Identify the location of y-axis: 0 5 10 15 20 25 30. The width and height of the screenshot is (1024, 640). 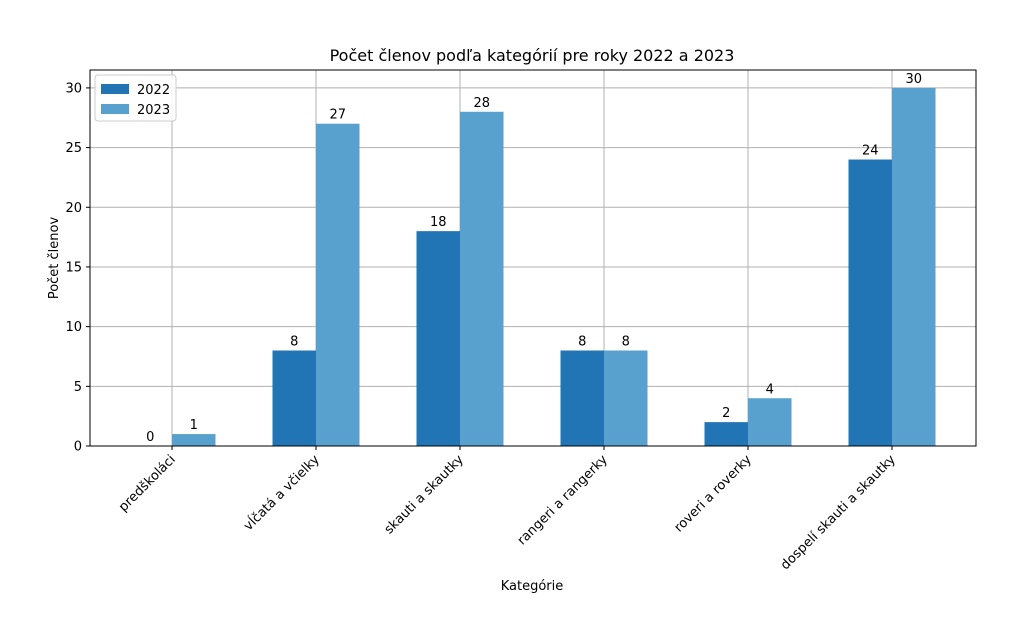
(77, 268).